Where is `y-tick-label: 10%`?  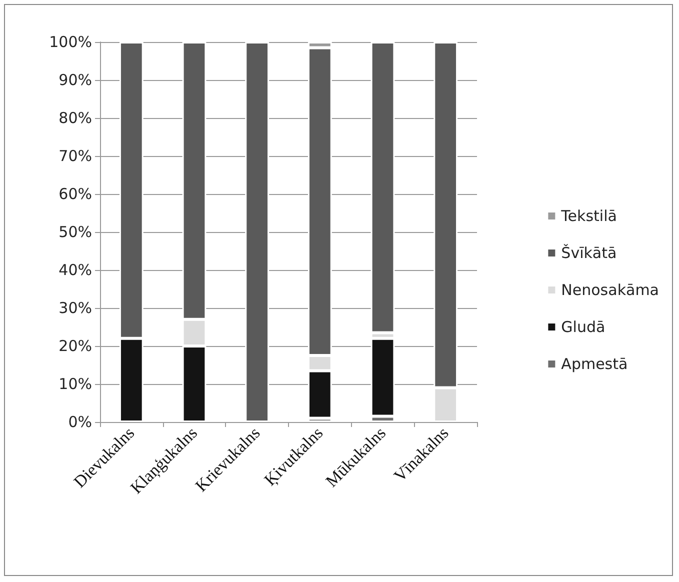
y-tick-label: 10% is located at coordinates (75, 384).